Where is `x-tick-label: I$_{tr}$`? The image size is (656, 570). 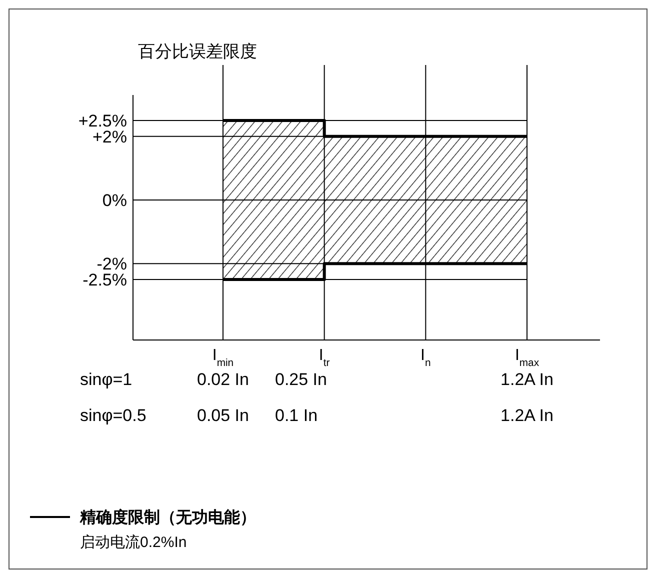 x-tick-label: I$_{tr}$ is located at coordinates (324, 357).